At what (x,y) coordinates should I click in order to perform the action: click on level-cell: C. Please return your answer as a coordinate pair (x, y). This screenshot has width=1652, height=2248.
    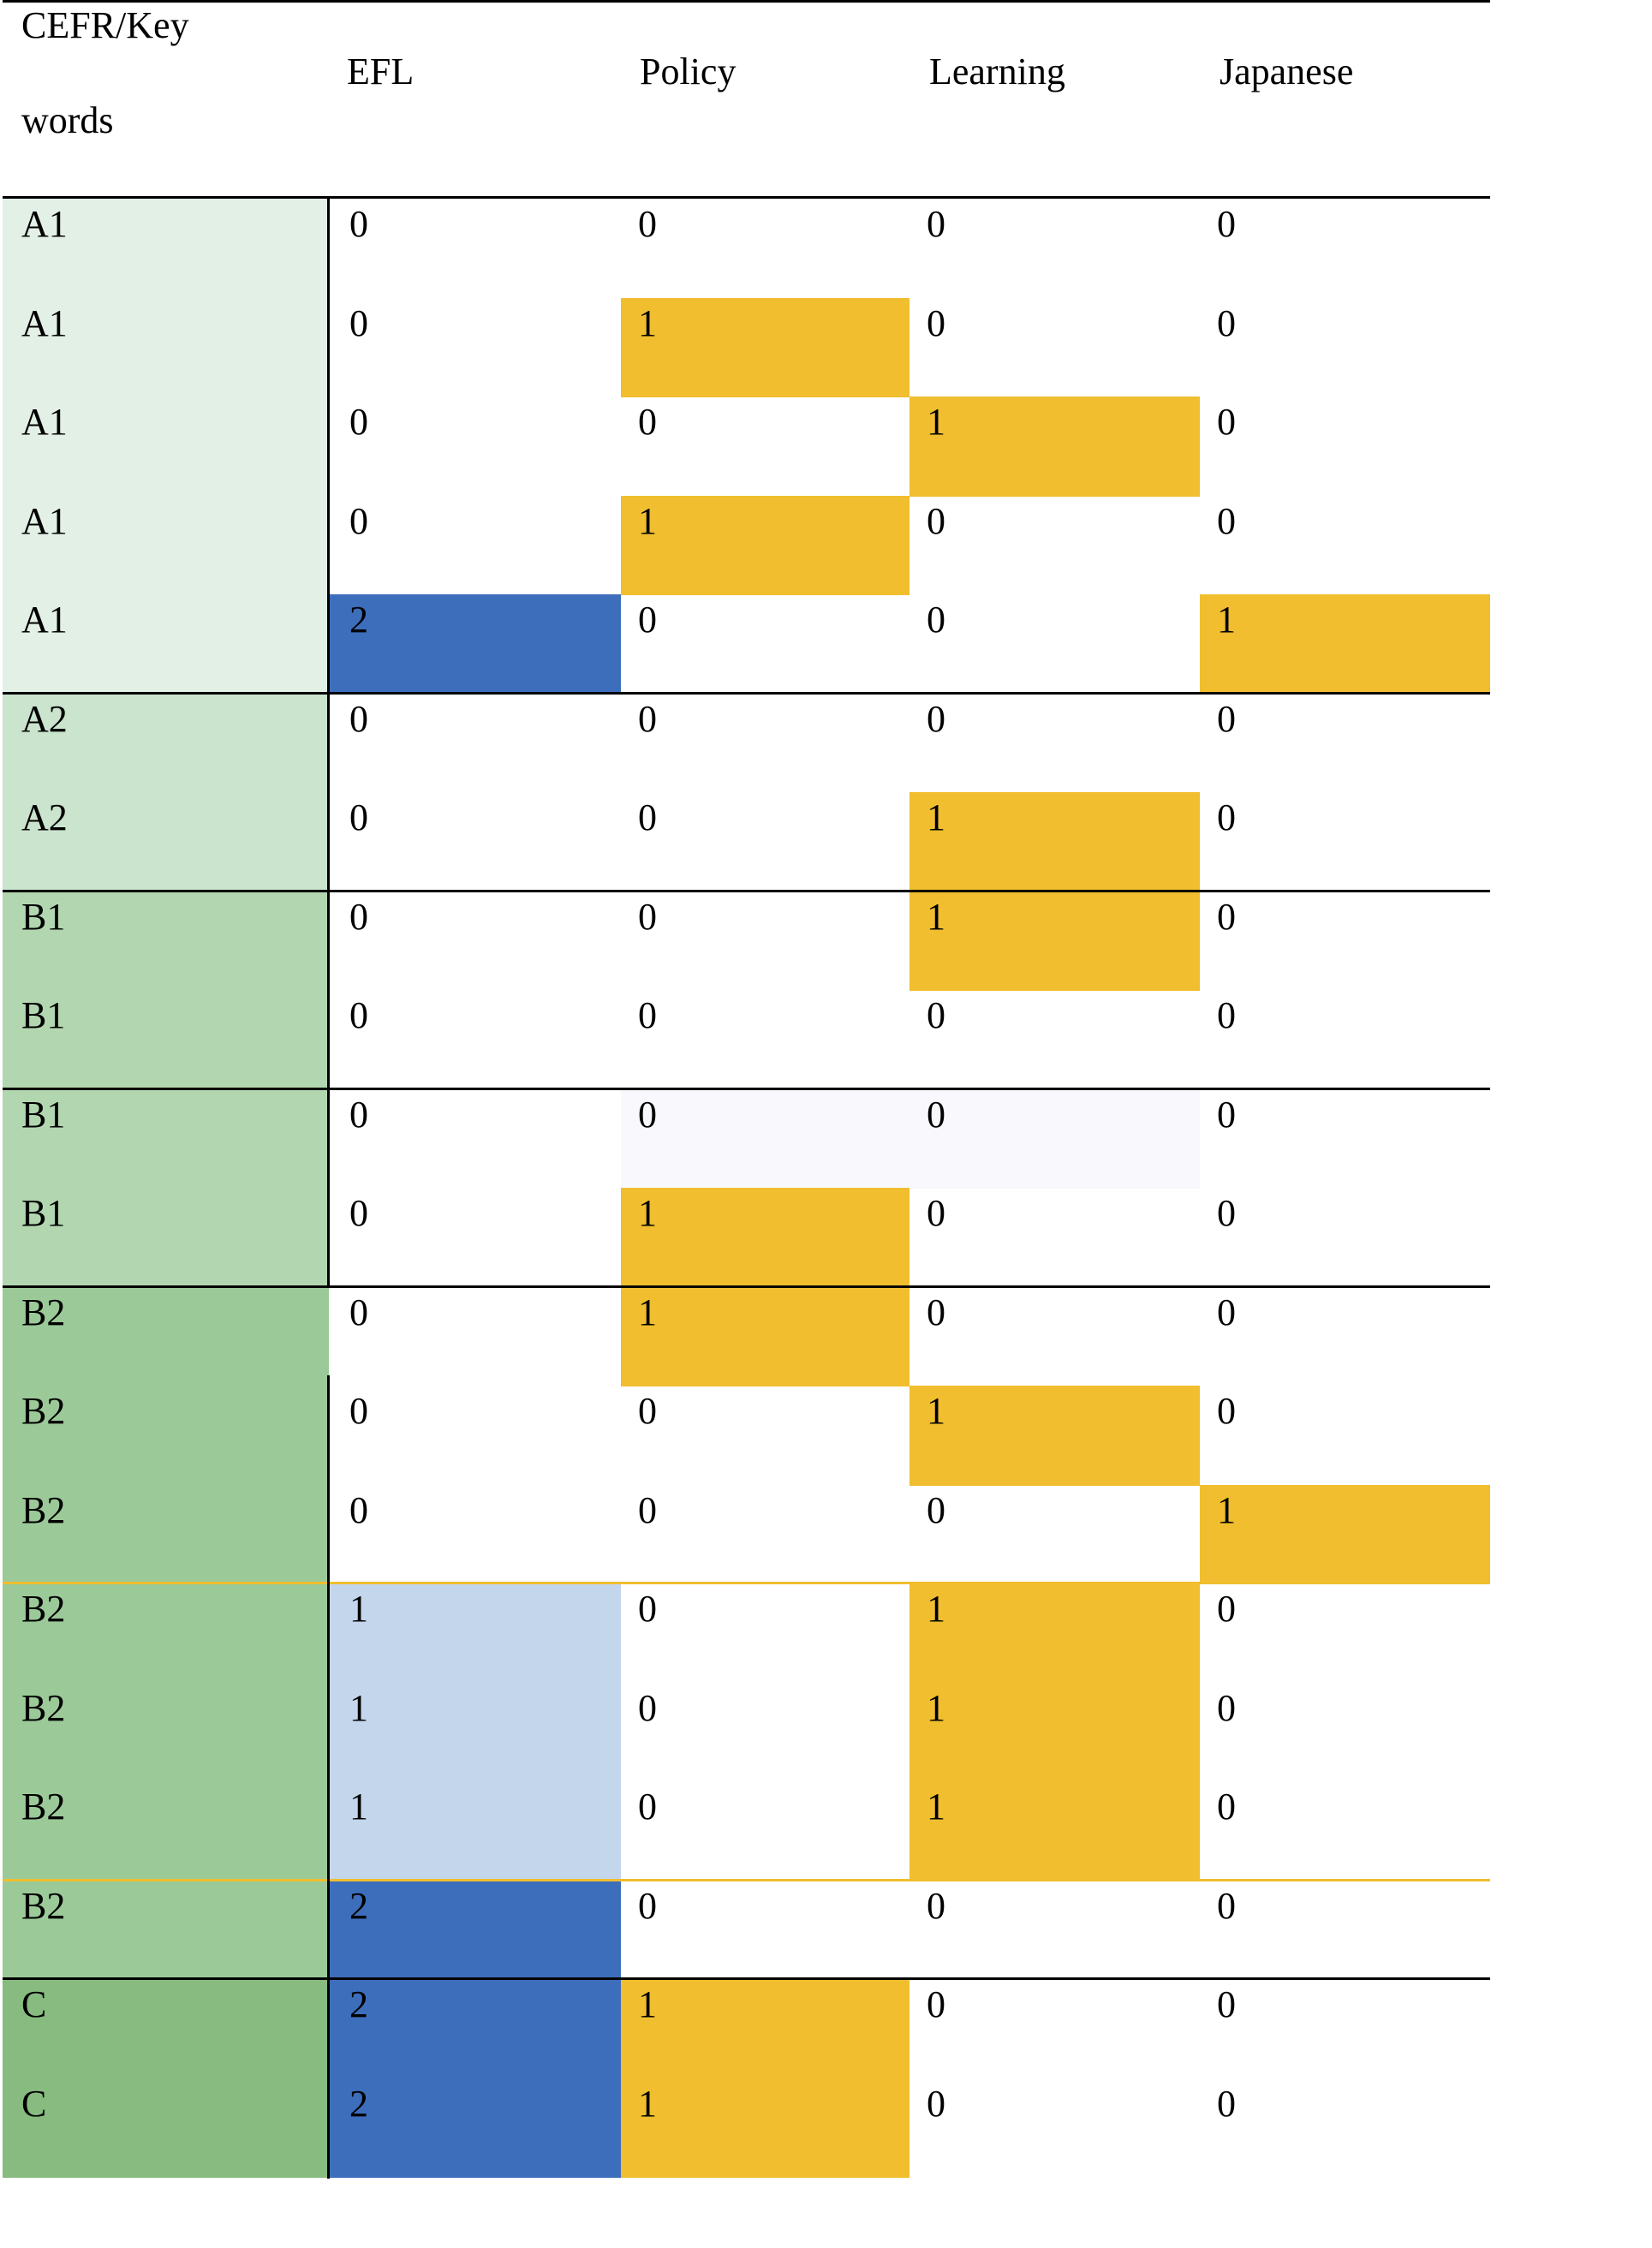
    Looking at the image, I should click on (166, 2128).